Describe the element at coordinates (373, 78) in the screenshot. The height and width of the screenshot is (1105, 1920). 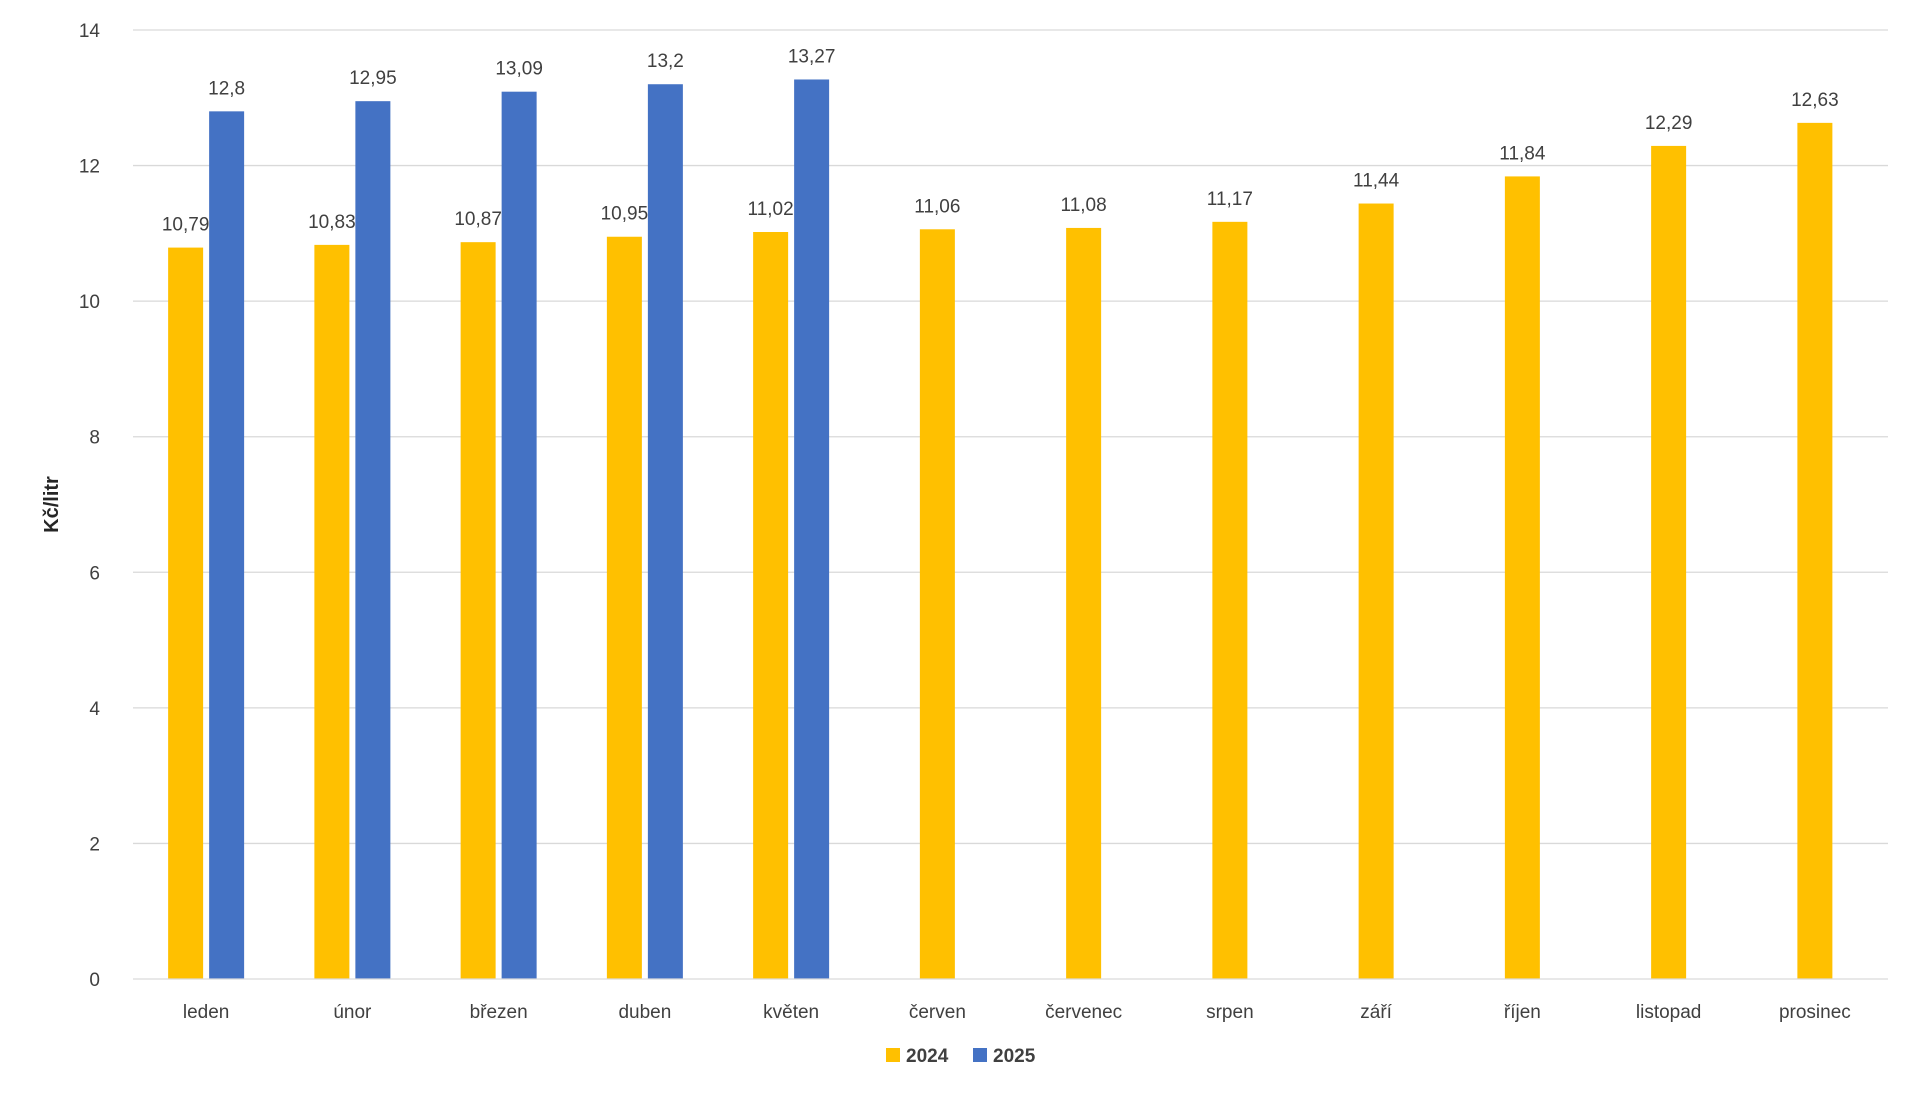
I see `data-label-2025-únor: 12,95` at that location.